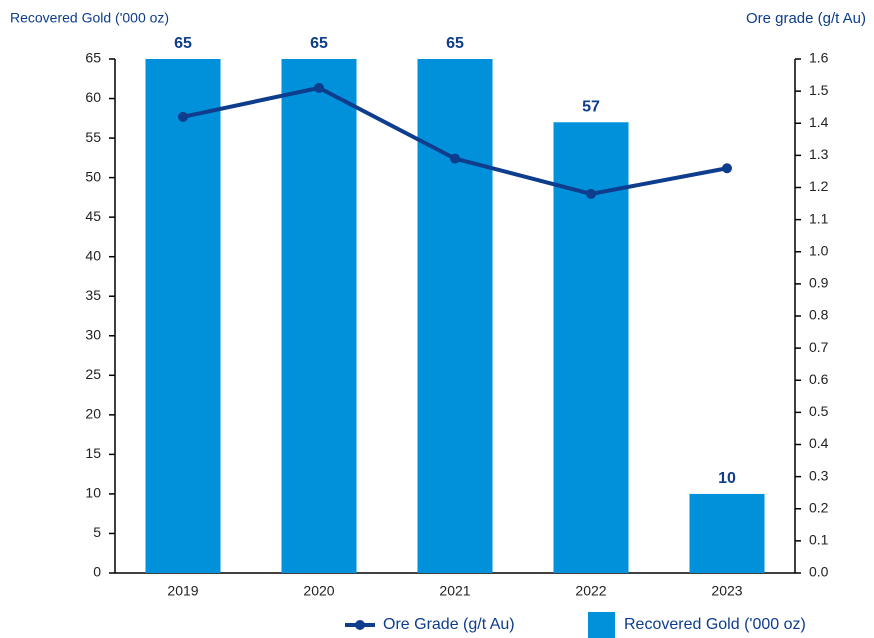 The width and height of the screenshot is (874, 638). What do you see at coordinates (93, 255) in the screenshot?
I see `y-tick-label: 40` at bounding box center [93, 255].